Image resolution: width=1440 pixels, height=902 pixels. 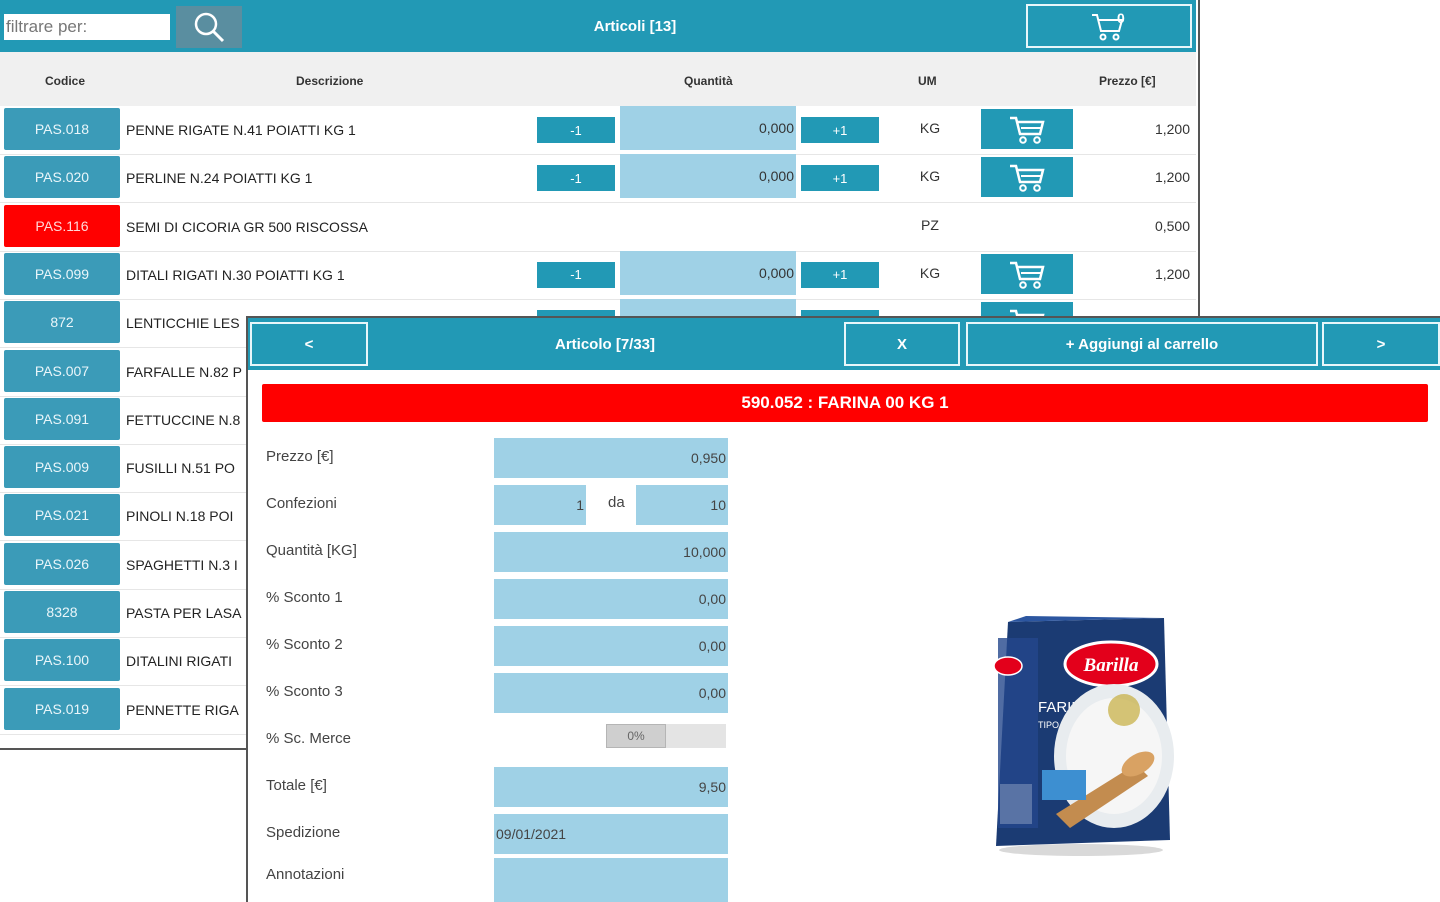 What do you see at coordinates (182, 564) in the screenshot?
I see `article-description: SPAGHETTI N.3 I` at bounding box center [182, 564].